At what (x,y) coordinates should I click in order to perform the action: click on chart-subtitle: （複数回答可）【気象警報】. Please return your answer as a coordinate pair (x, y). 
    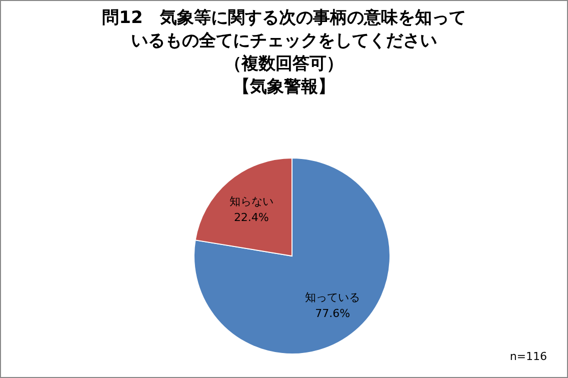
    Looking at the image, I should click on (284, 76).